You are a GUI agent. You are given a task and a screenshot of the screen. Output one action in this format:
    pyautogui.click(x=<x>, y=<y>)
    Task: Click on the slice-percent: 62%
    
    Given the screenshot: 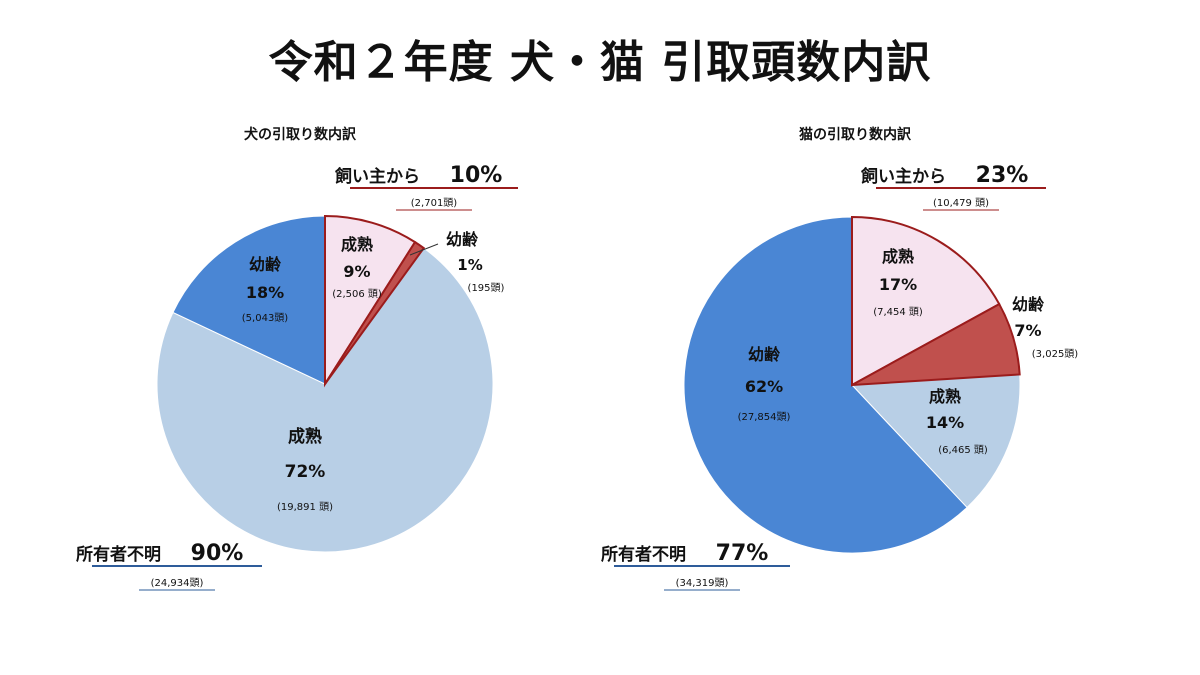 What is the action you would take?
    pyautogui.click(x=764, y=386)
    